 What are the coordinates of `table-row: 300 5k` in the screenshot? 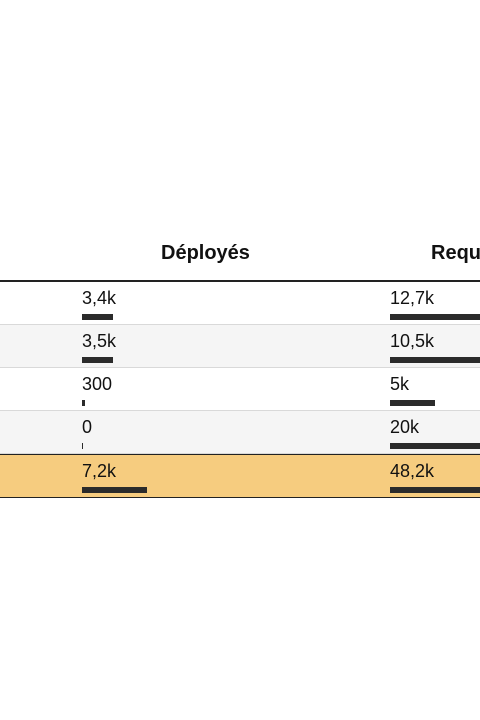 It's located at (240, 389).